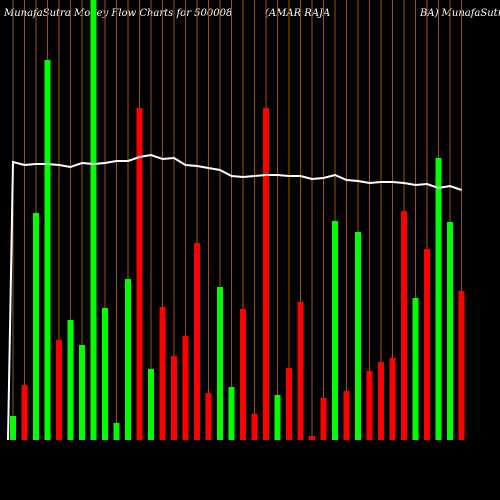  Describe the element at coordinates (117, 13) in the screenshot. I see `chart-title: MunafaSutra Money Flow Charts for 500008` at that location.